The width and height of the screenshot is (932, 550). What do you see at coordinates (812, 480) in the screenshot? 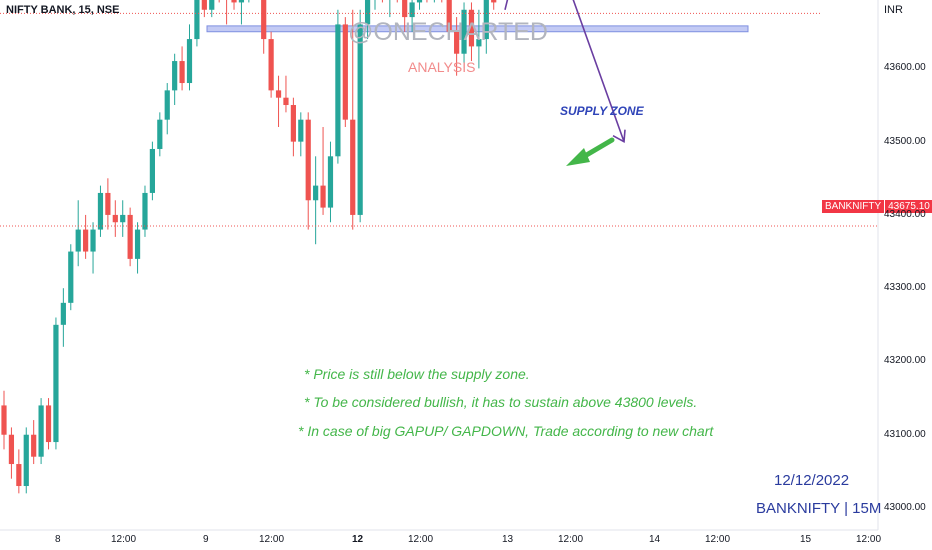
I see `chart-date: 12/12/2022` at bounding box center [812, 480].